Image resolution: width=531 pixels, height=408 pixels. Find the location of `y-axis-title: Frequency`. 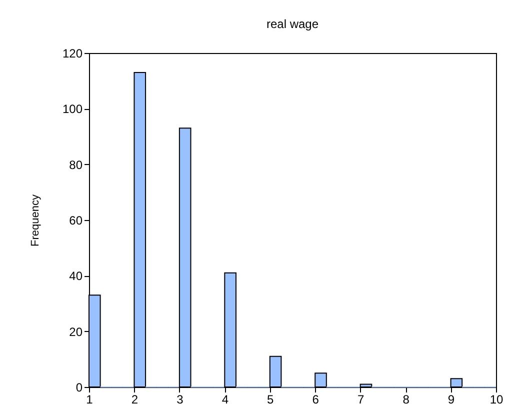

y-axis-title: Frequency is located at coordinates (35, 220).